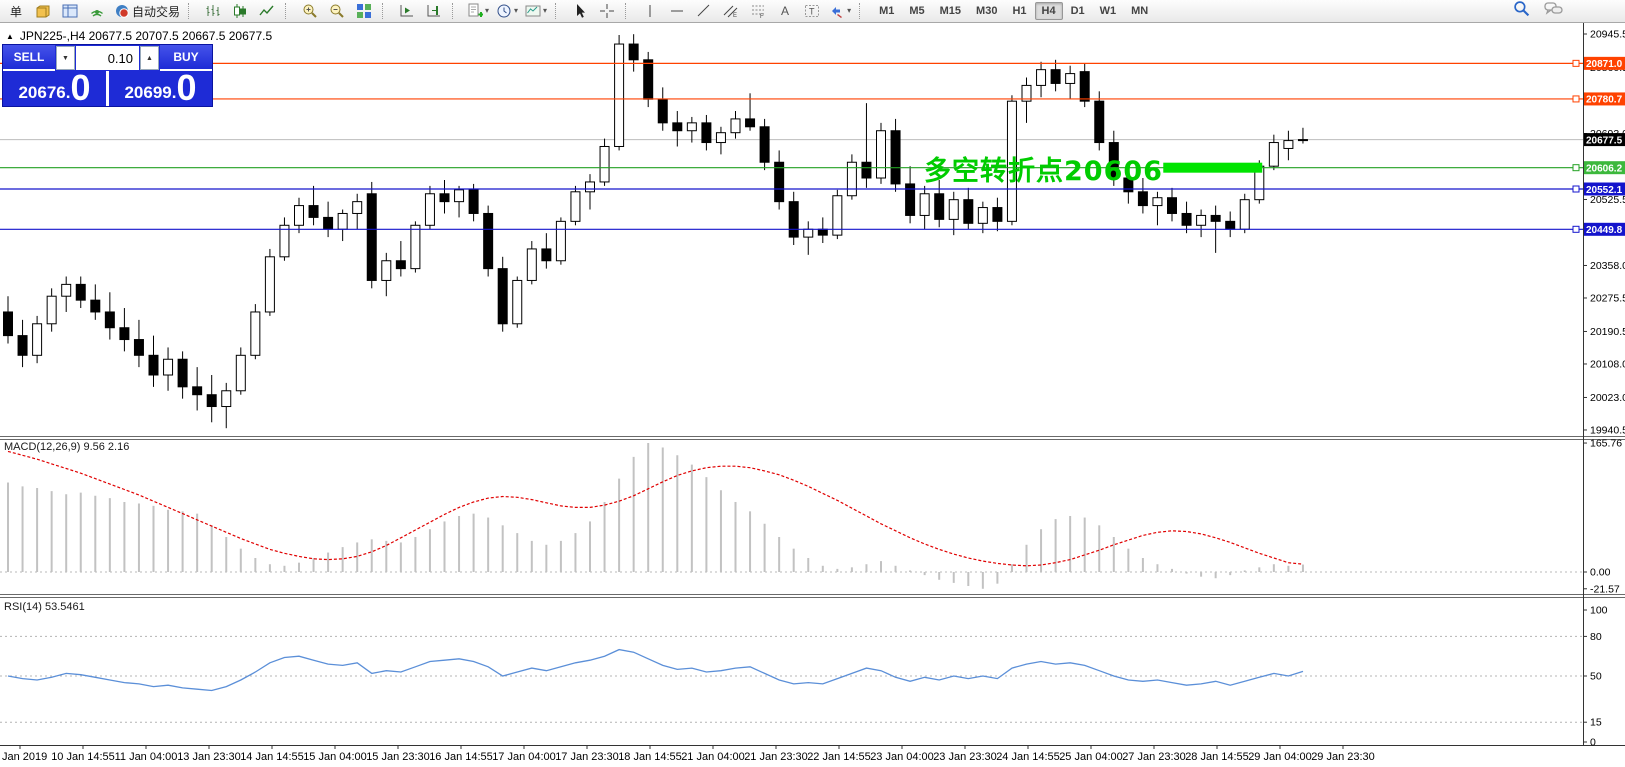 This screenshot has height=767, width=1625. Describe the element at coordinates (107, 88) in the screenshot. I see `trade-panel-price-row: 20676. 0 20699. 0` at that location.